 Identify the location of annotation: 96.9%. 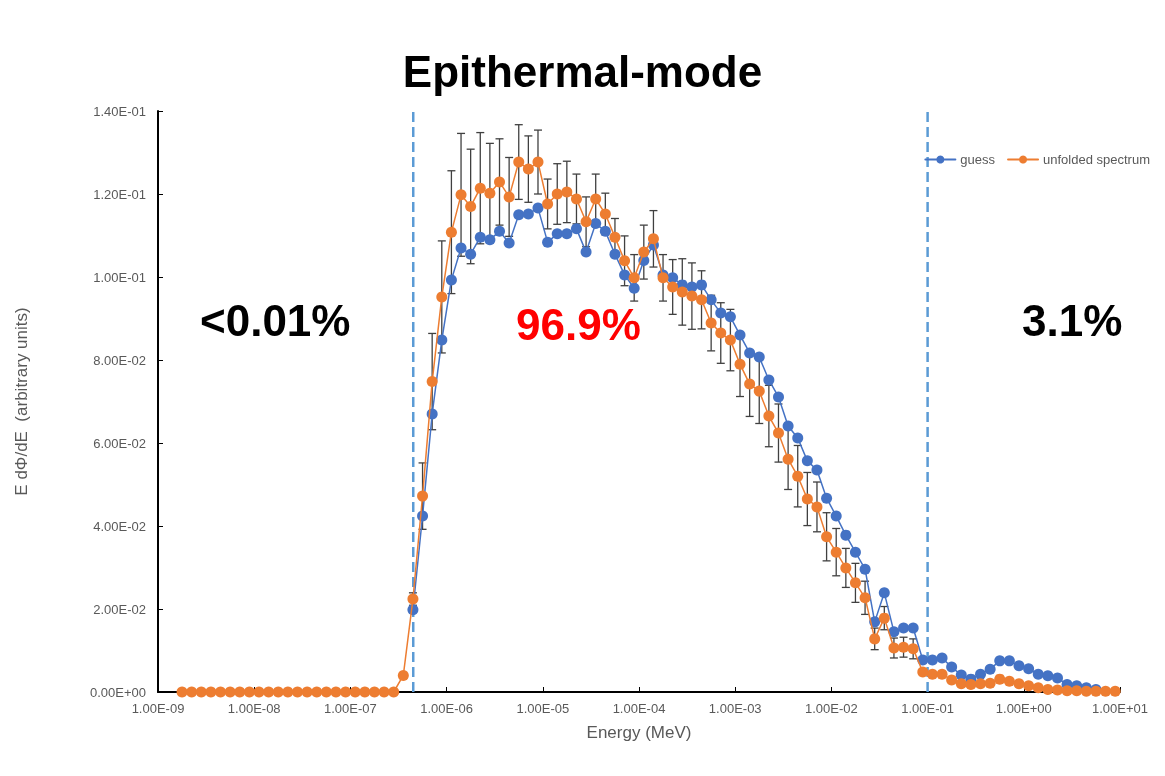
(578, 324).